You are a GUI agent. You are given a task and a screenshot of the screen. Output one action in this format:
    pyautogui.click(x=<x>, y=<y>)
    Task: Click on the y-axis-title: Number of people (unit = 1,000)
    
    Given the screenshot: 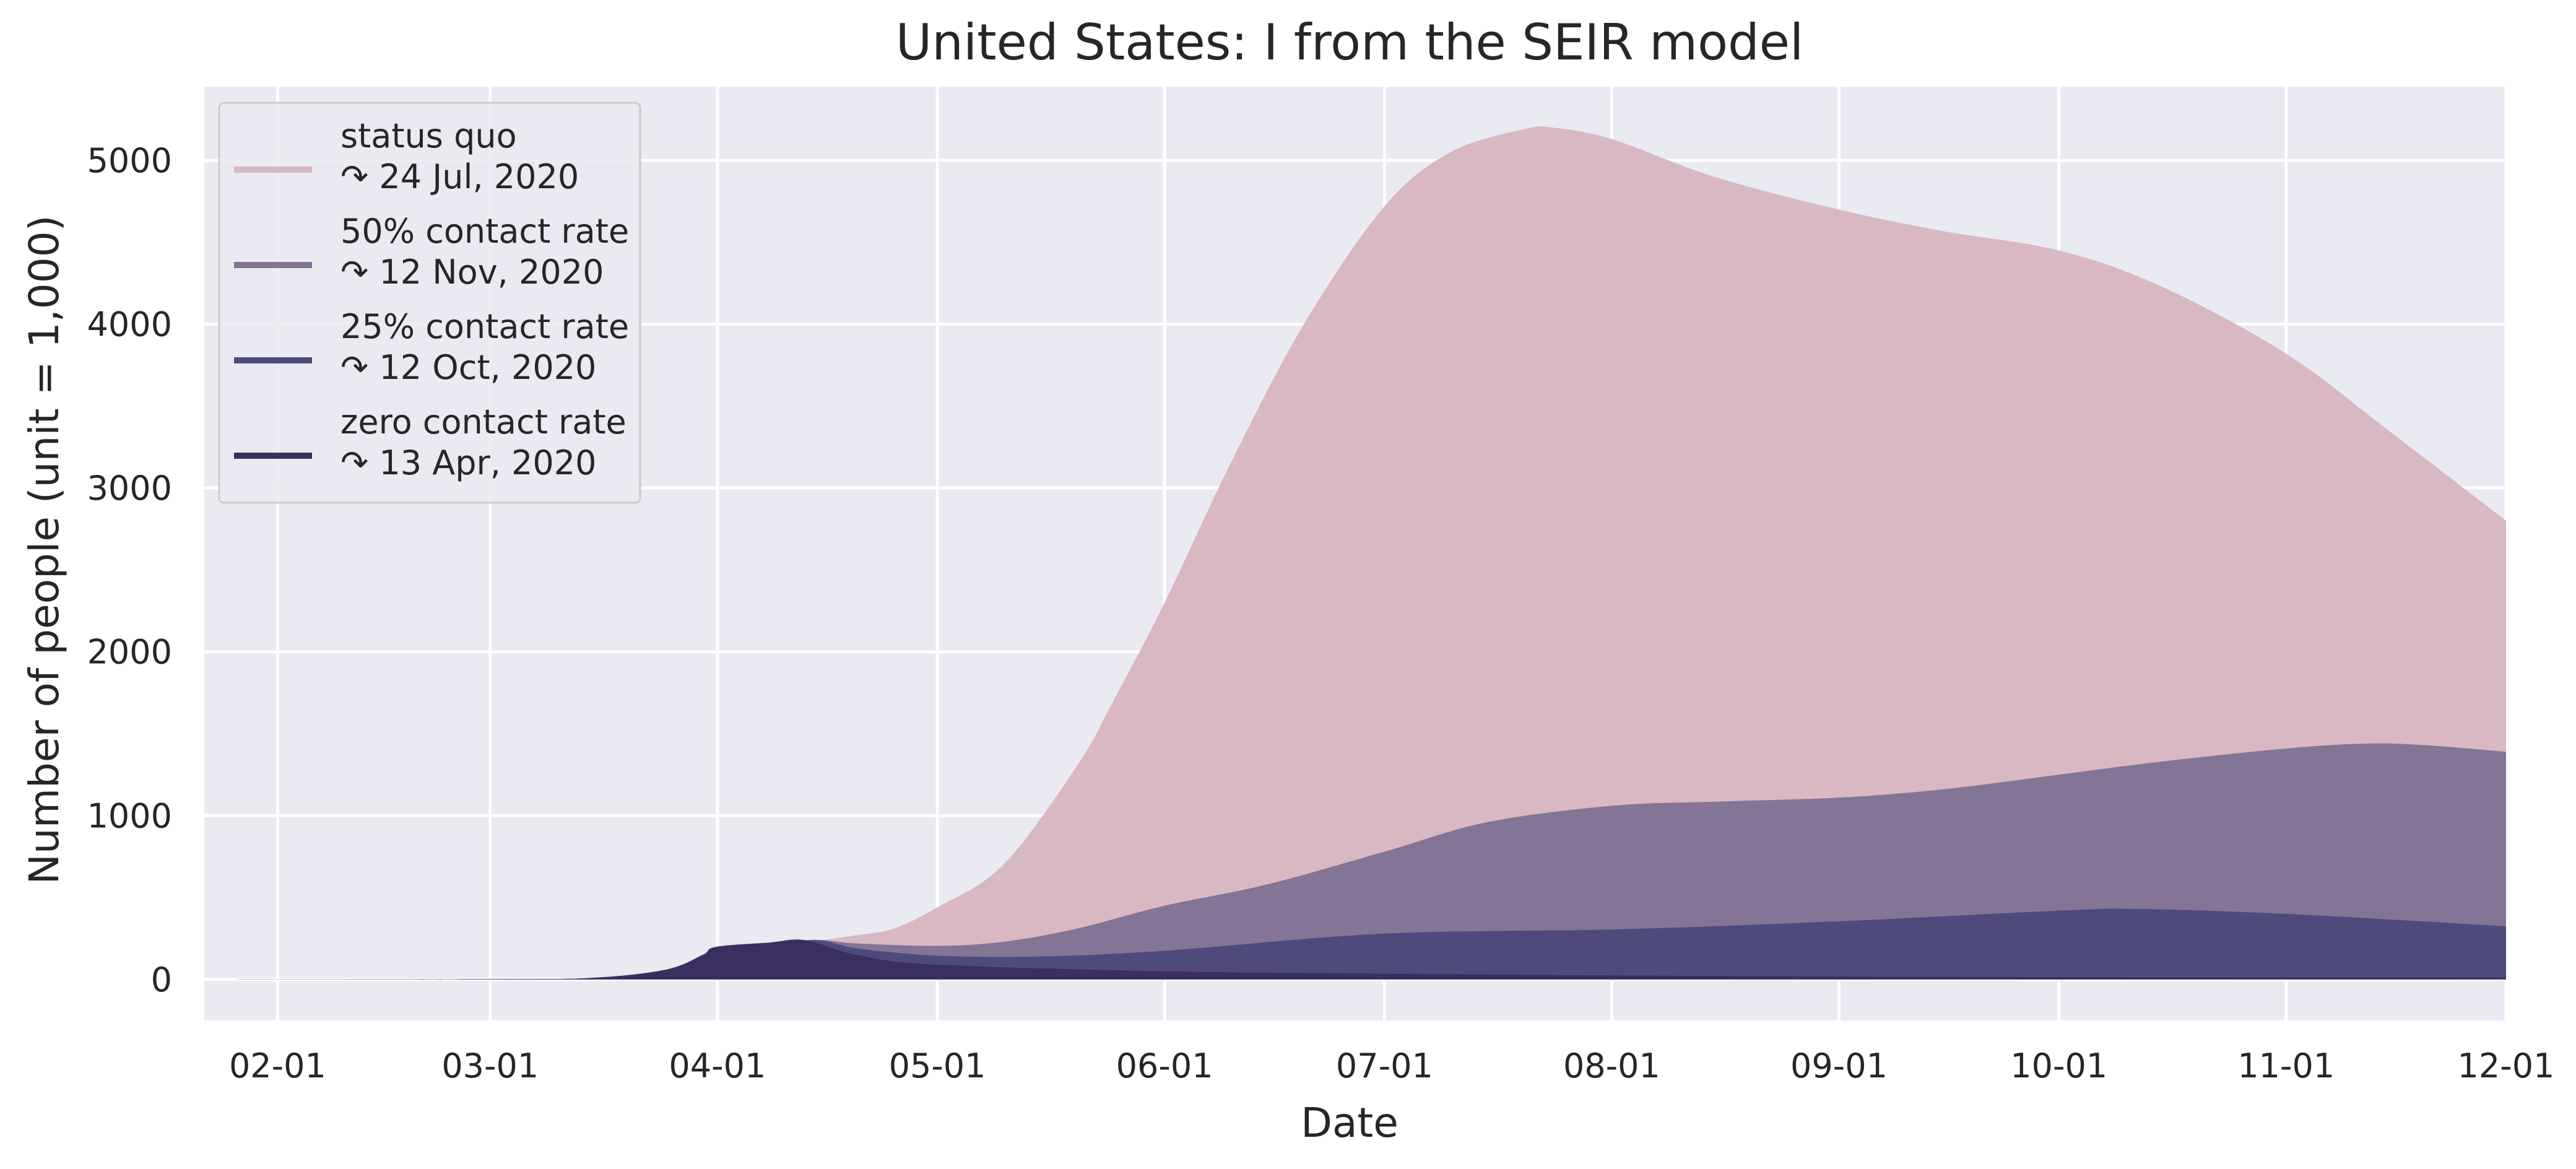 What is the action you would take?
    pyautogui.click(x=44, y=550)
    